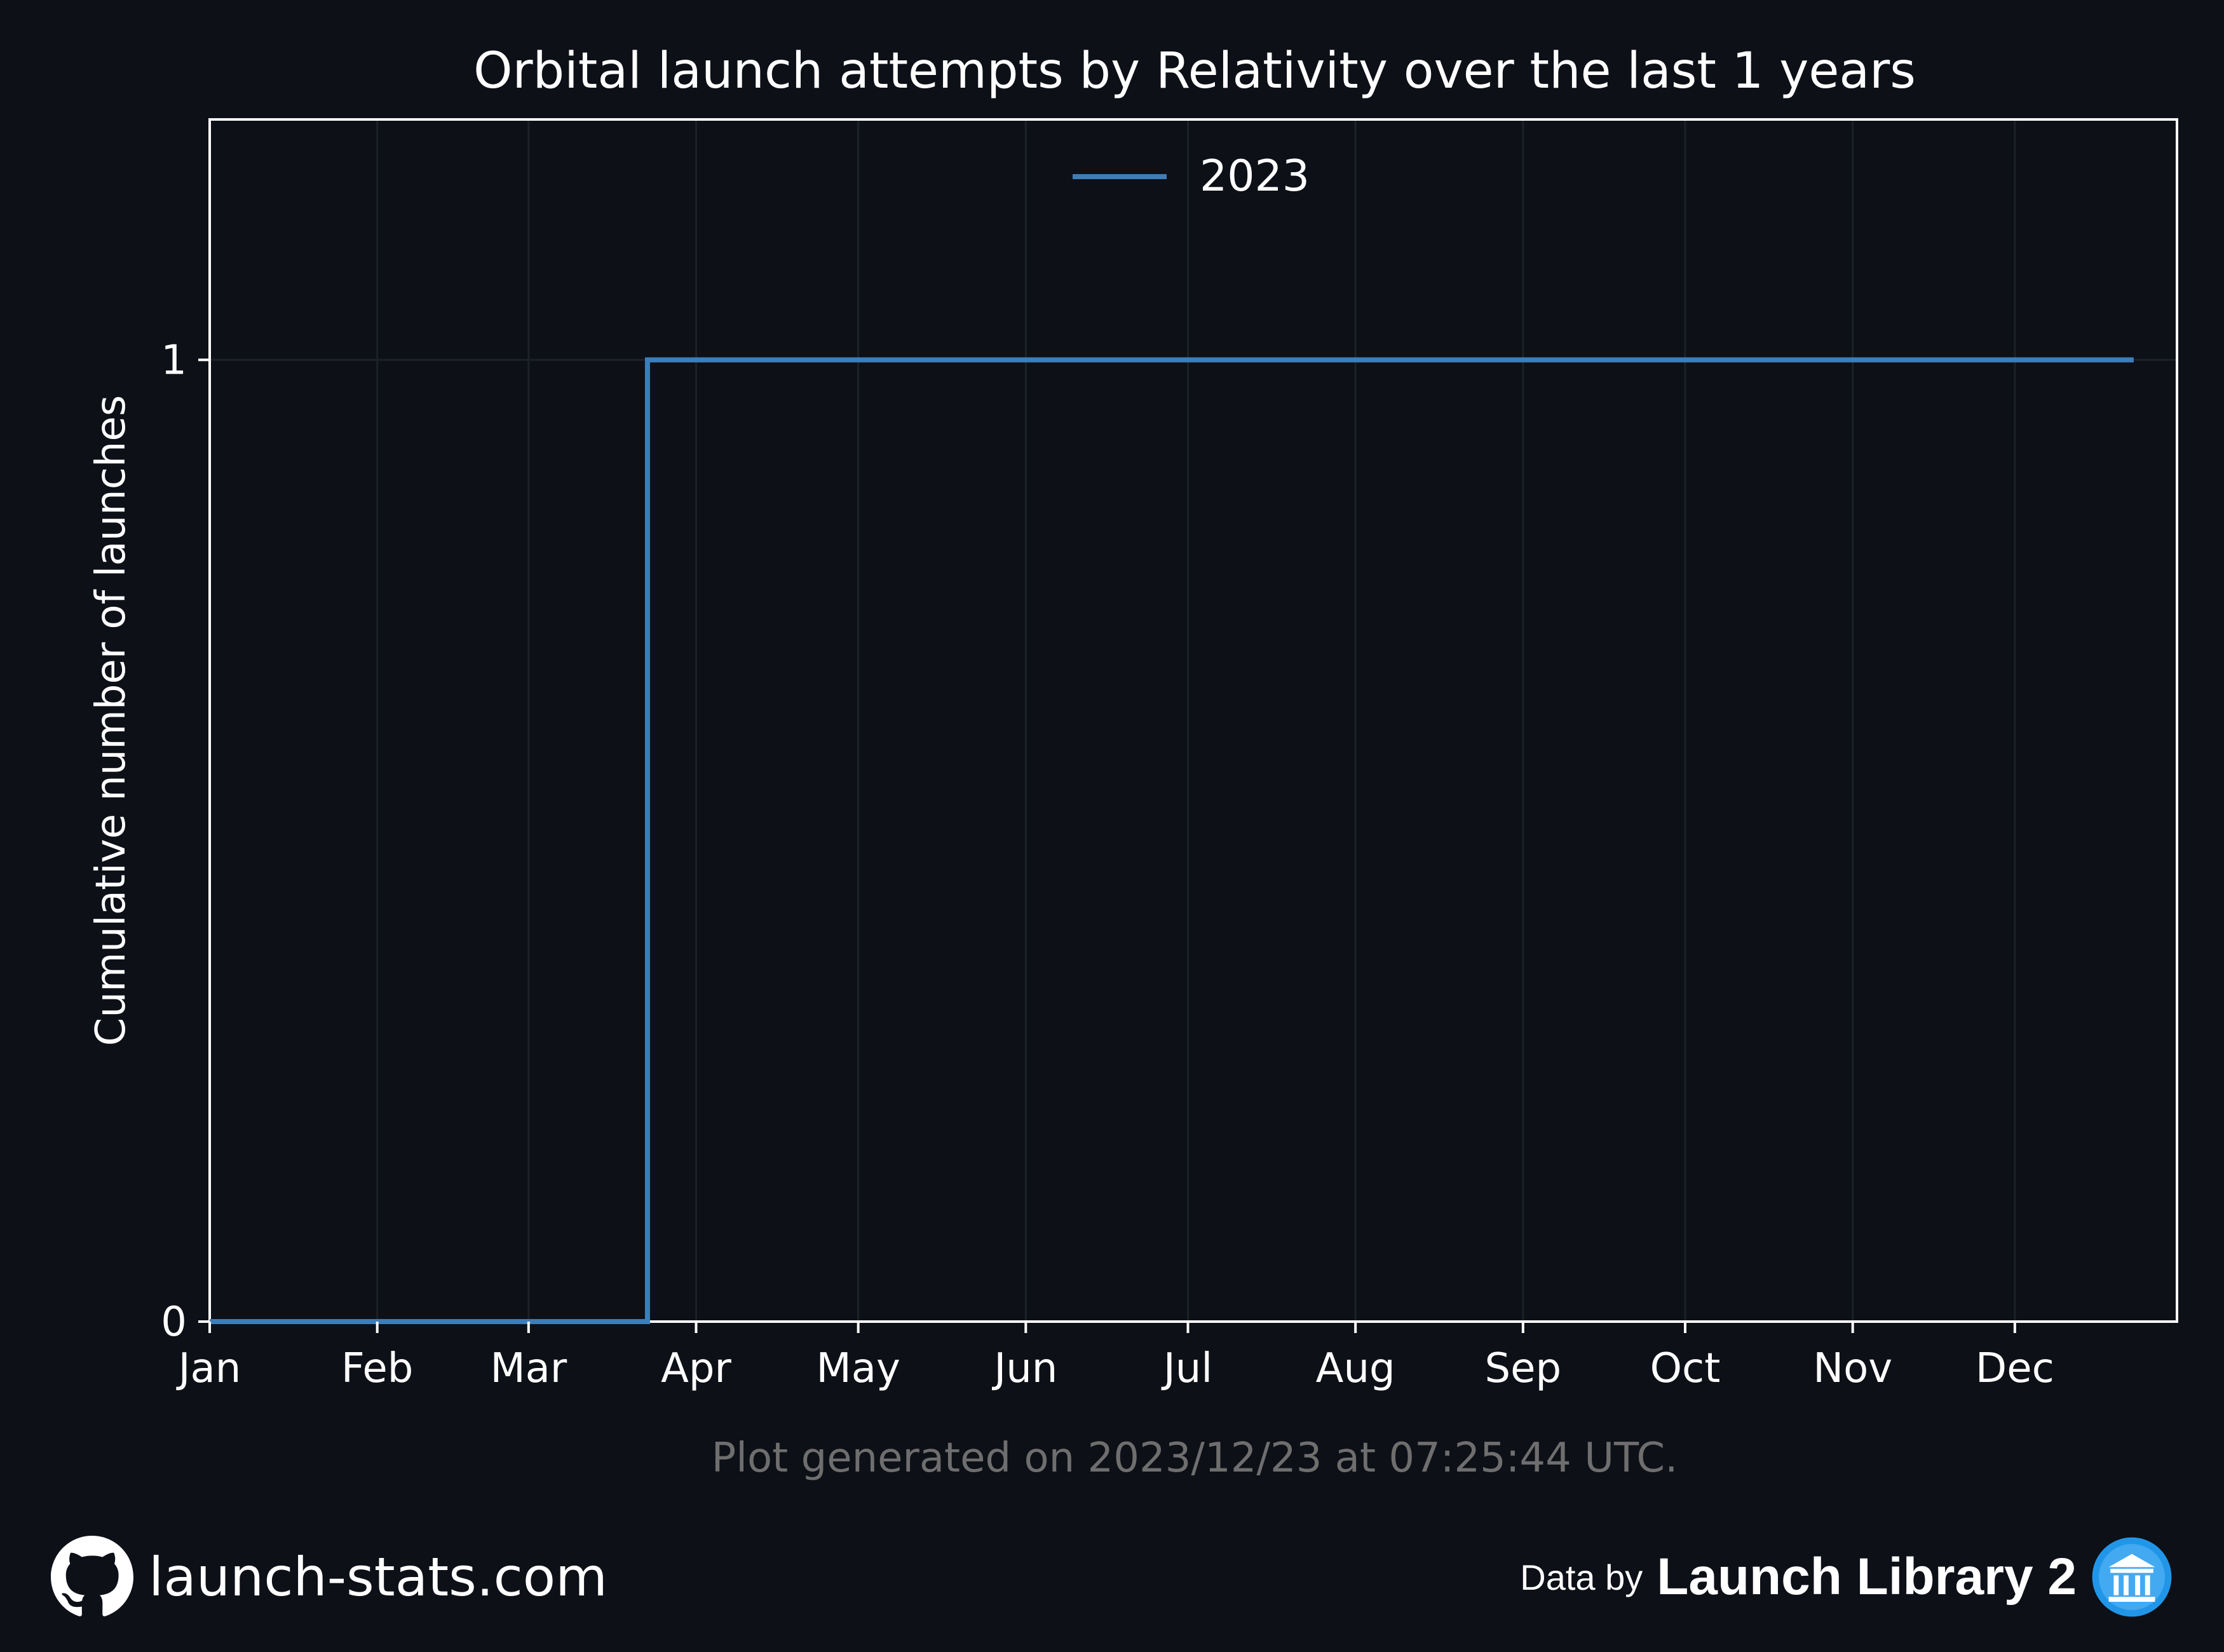  Describe the element at coordinates (112, 721) in the screenshot. I see `y-axis-label: Cumulative number of launches` at that location.